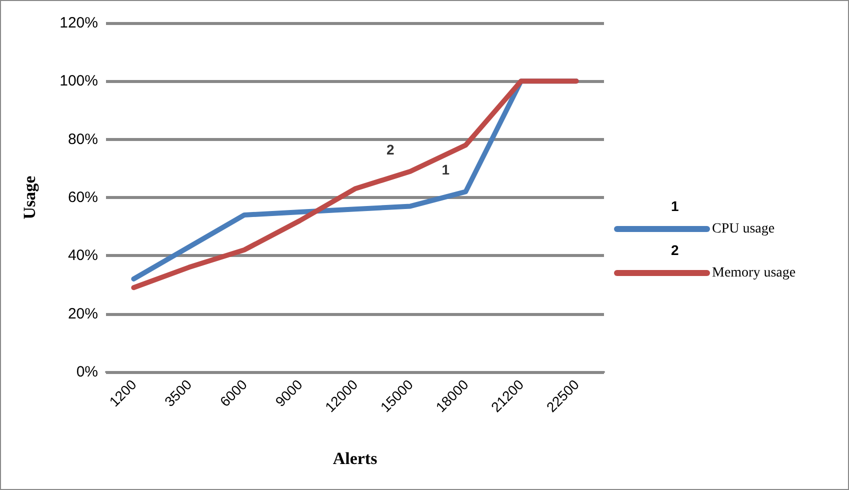  Describe the element at coordinates (83, 139) in the screenshot. I see `y-tick-label: 80%` at that location.